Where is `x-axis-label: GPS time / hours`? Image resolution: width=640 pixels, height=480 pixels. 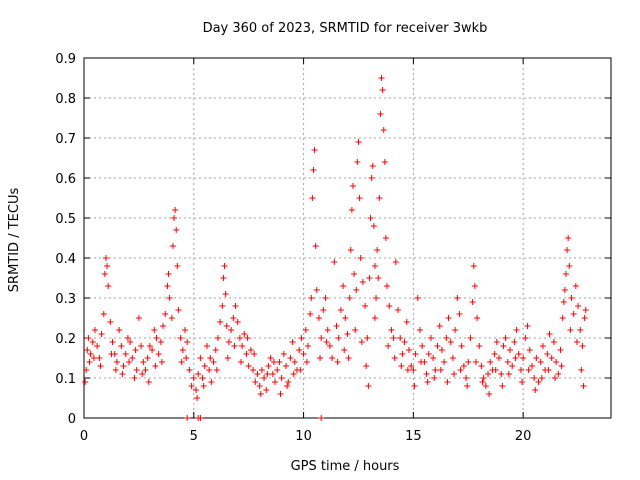
x-axis-label: GPS time / hours is located at coordinates (345, 466).